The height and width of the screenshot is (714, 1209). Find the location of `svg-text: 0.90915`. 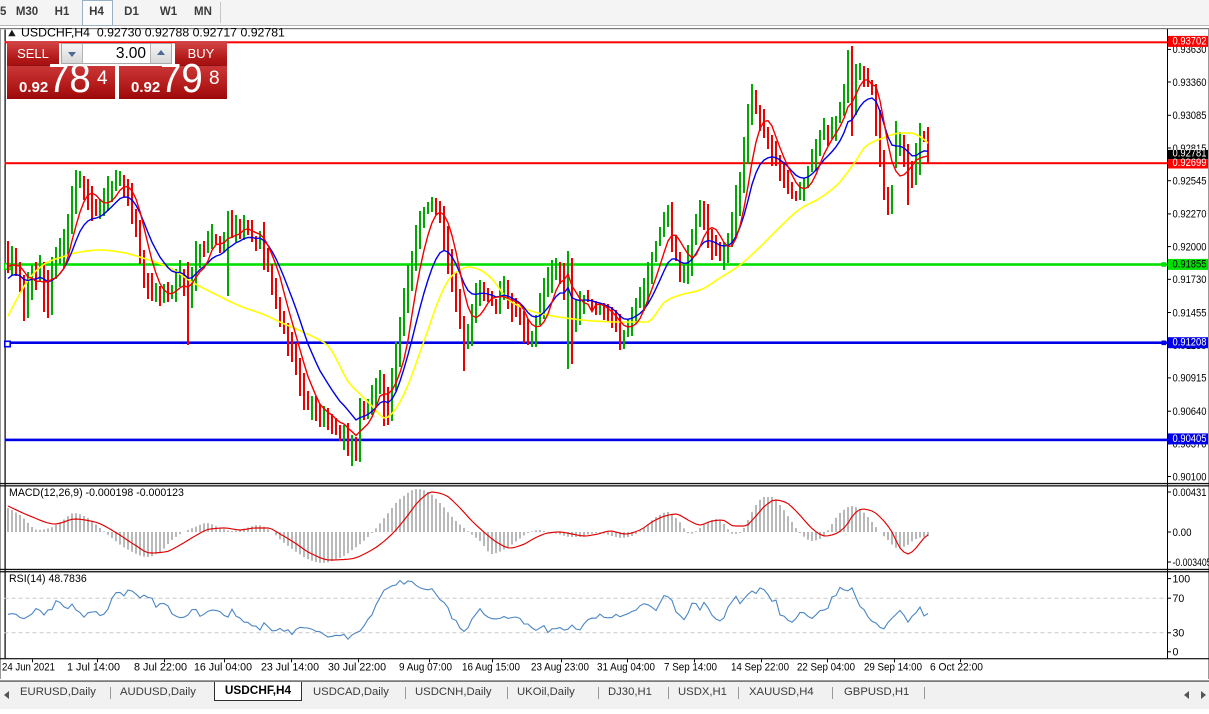

svg-text: 0.90915 is located at coordinates (1190, 379).